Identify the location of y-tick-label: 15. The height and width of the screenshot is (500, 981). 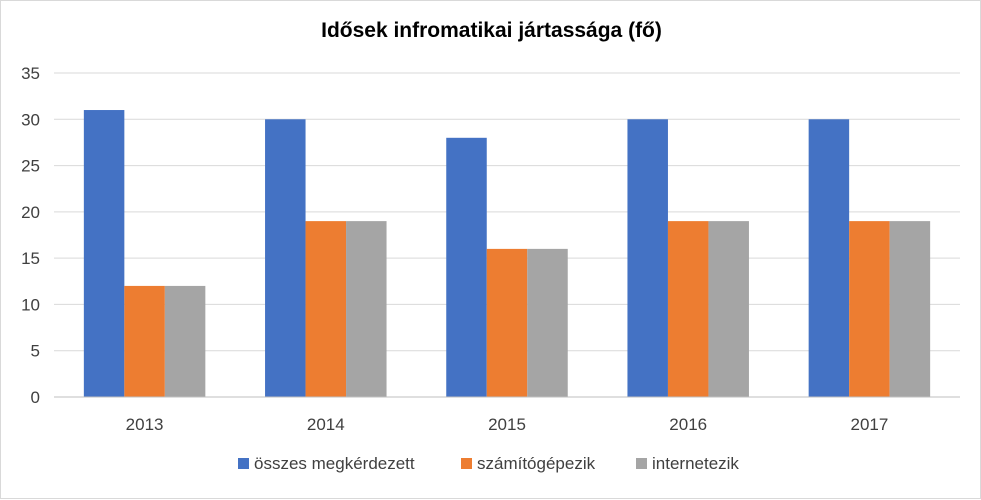
(30, 258).